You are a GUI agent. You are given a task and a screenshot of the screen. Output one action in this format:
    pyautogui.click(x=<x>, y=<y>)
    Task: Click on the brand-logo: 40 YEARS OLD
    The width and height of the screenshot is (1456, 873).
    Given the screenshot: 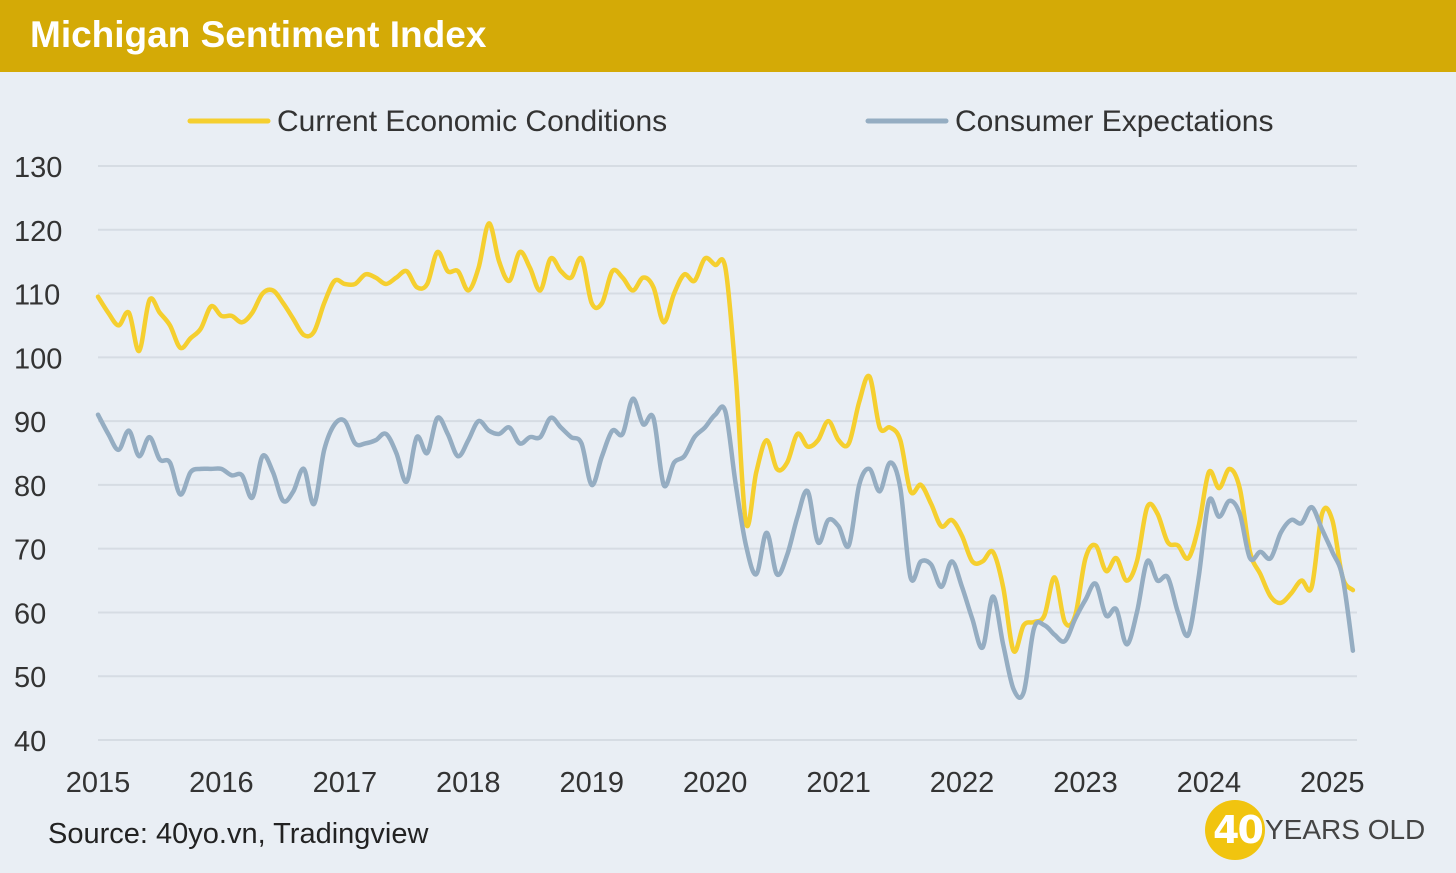 What is the action you would take?
    pyautogui.click(x=1325, y=830)
    